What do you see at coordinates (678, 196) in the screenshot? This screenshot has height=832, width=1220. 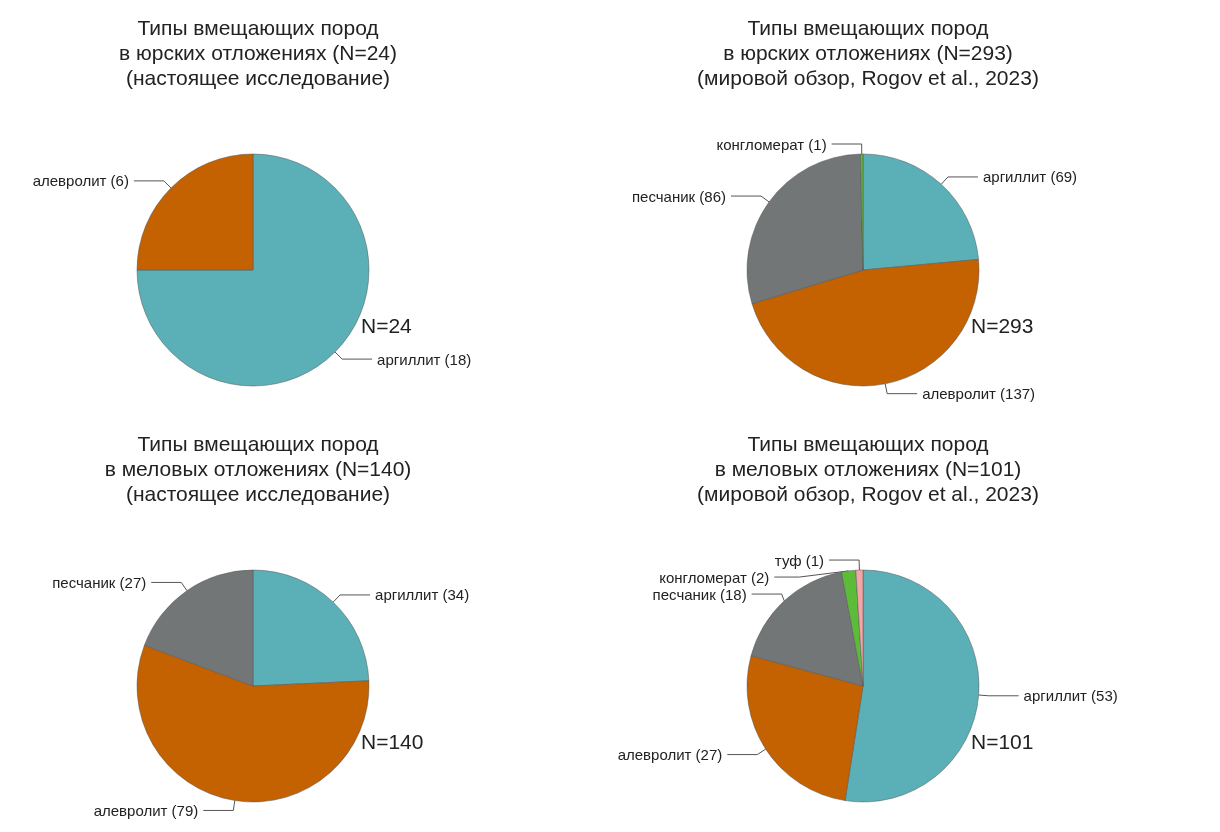 I see `slice-label: песчаник (86)` at bounding box center [678, 196].